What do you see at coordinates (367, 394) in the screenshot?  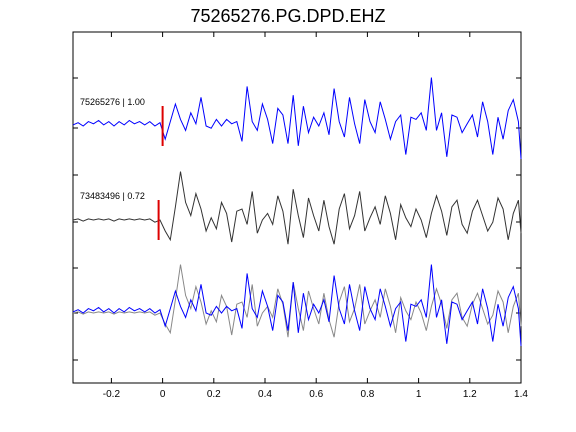 I see `x-tick-label: 0.8` at bounding box center [367, 394].